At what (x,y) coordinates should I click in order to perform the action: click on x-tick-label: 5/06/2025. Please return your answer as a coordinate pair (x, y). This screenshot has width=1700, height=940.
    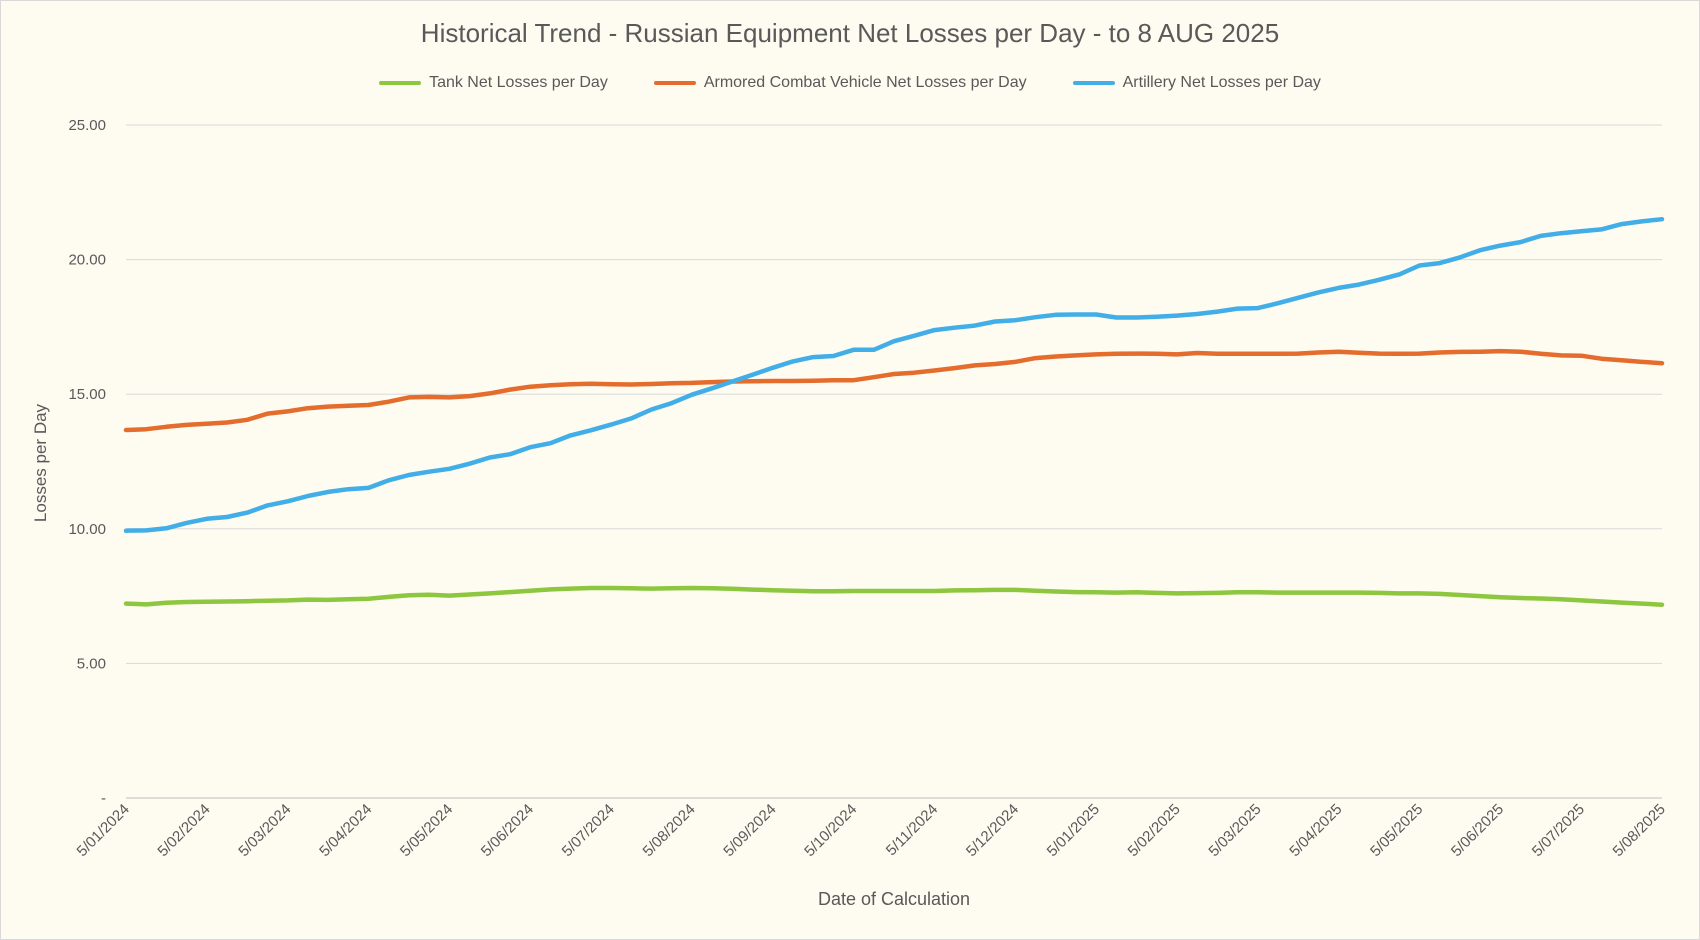
    Looking at the image, I should click on (1477, 830).